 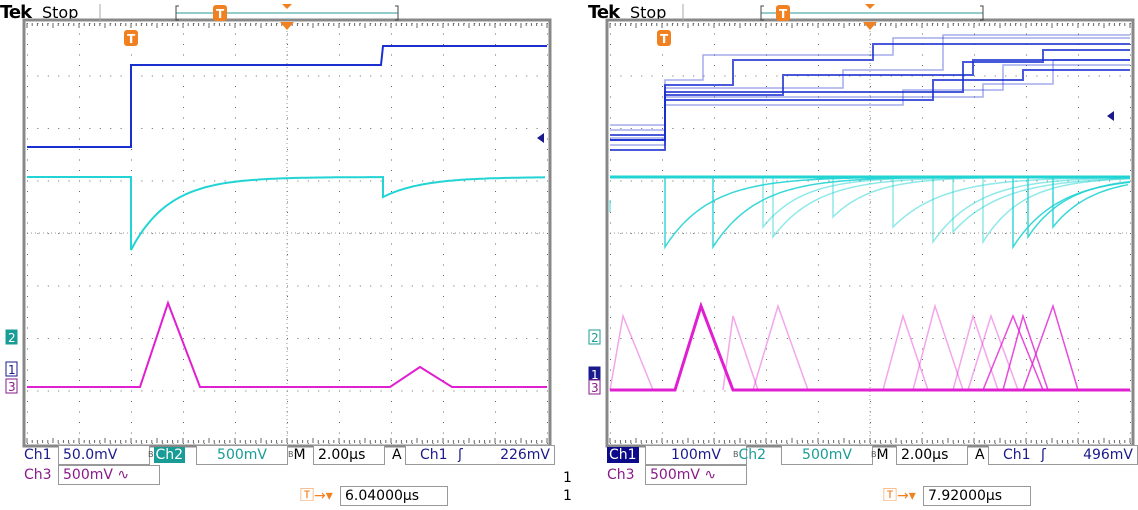 I want to click on trigger-position: 6.04000µs, so click(x=394, y=496).